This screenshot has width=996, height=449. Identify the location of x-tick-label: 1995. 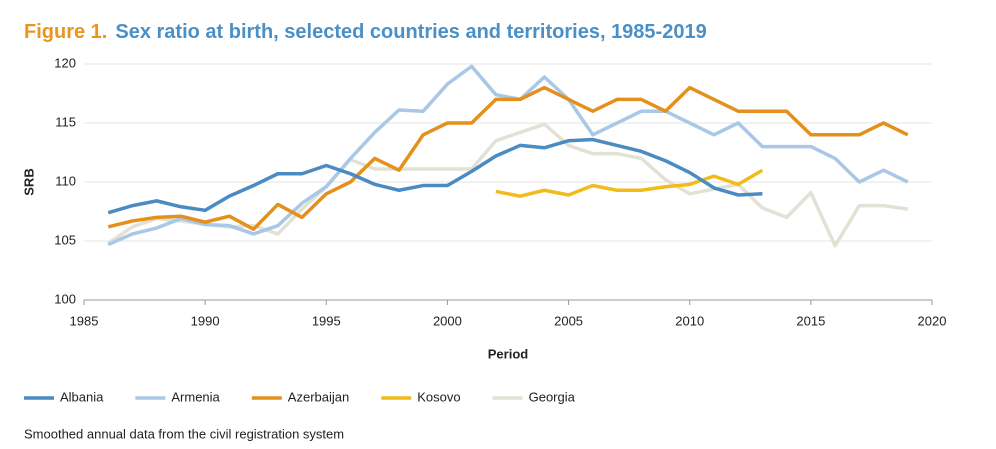
(326, 320).